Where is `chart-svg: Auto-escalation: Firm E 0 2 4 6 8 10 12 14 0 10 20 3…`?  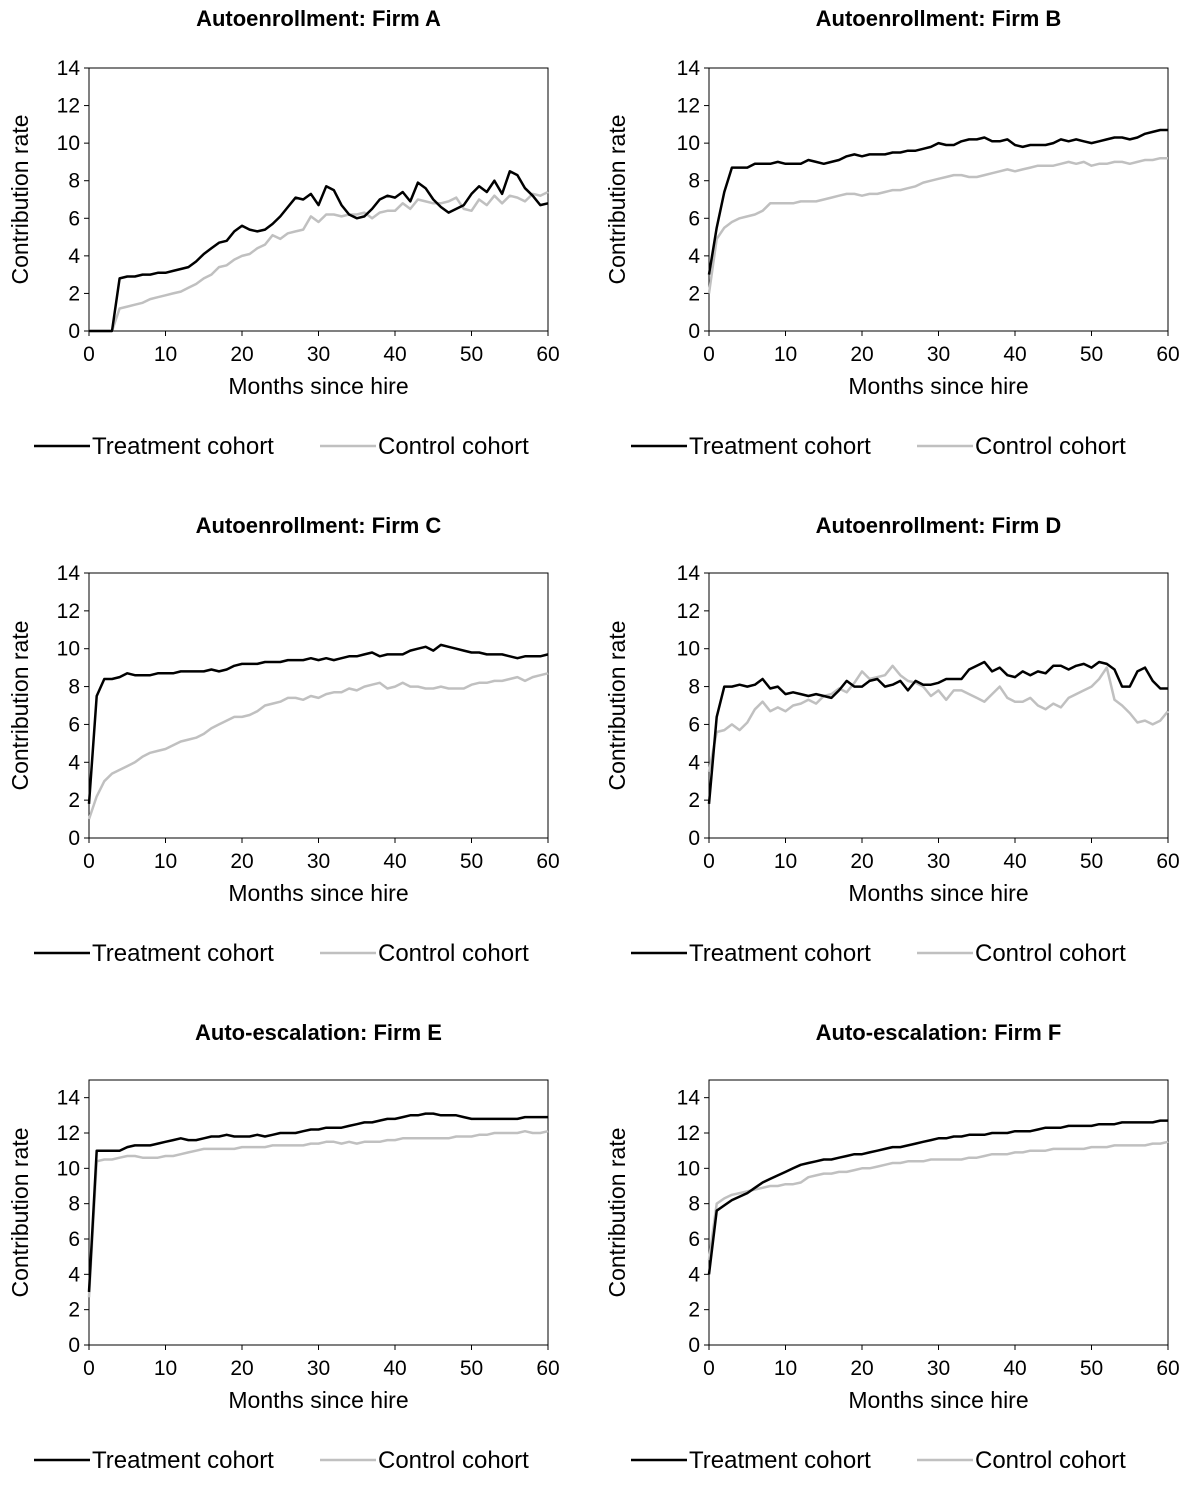 chart-svg: Auto-escalation: Firm E 0 2 4 6 8 10 12 14 0 10 20 3… is located at coordinates (283, 1247).